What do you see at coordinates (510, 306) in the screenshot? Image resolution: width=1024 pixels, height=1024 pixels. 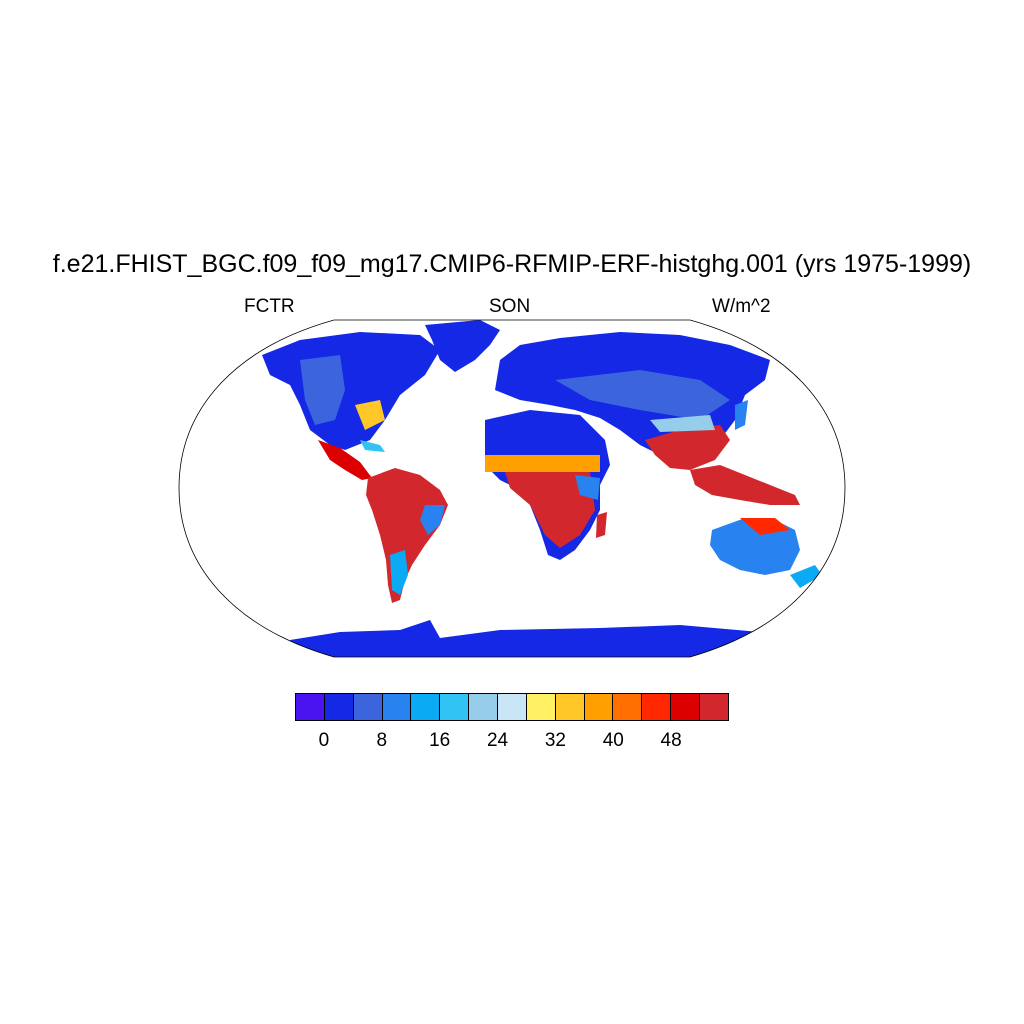 I see `season-label: SON` at bounding box center [510, 306].